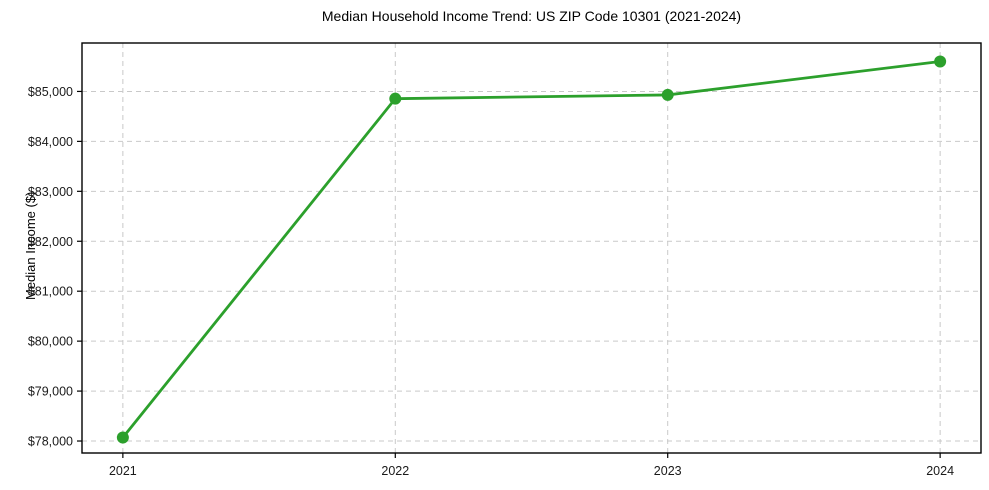  Describe the element at coordinates (395, 471) in the screenshot. I see `x-tick-label: 2022` at that location.